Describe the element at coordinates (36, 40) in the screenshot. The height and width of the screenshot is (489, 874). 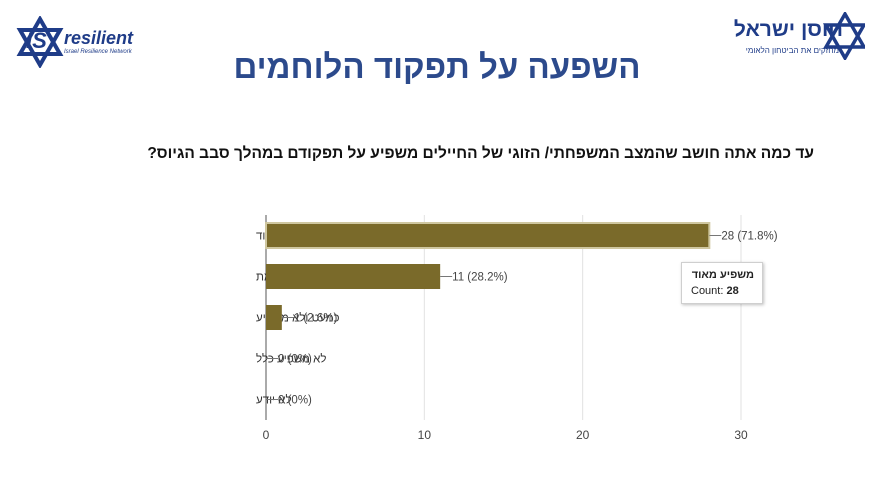
I see `logo-mark: IS` at that location.